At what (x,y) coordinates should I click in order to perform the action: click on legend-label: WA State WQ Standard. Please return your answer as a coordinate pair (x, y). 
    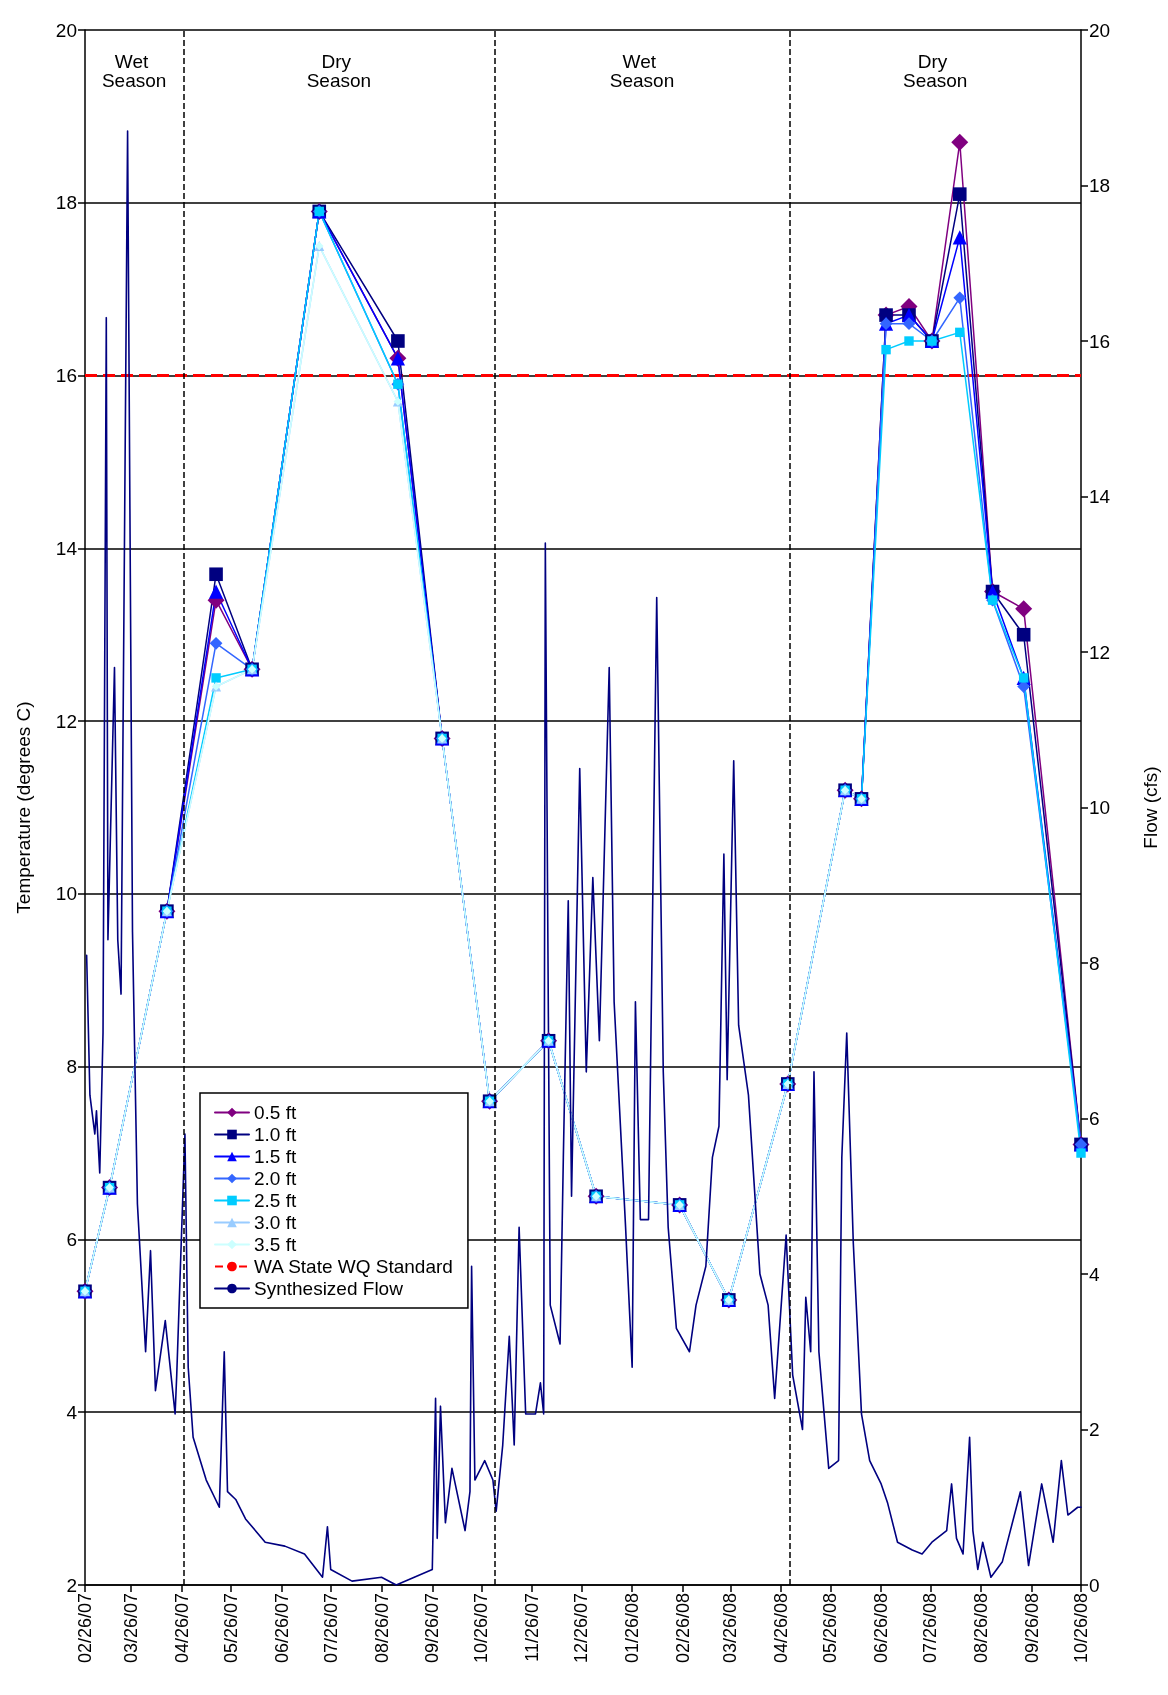
    Looking at the image, I should click on (353, 1266).